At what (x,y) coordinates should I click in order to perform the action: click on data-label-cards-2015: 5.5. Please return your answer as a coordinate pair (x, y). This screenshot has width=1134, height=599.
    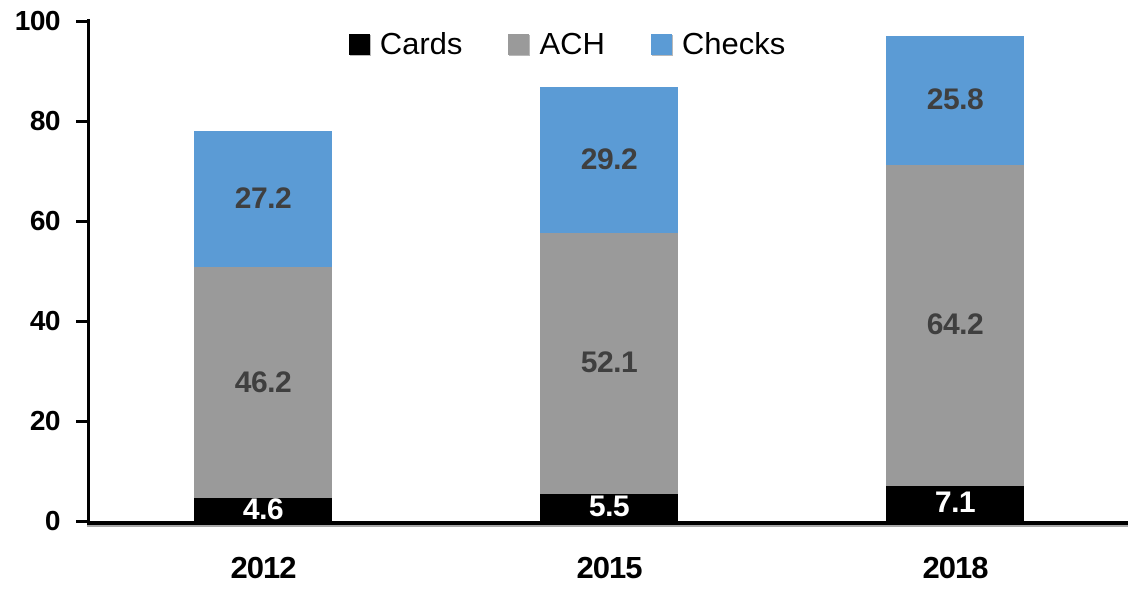
    Looking at the image, I should click on (609, 507).